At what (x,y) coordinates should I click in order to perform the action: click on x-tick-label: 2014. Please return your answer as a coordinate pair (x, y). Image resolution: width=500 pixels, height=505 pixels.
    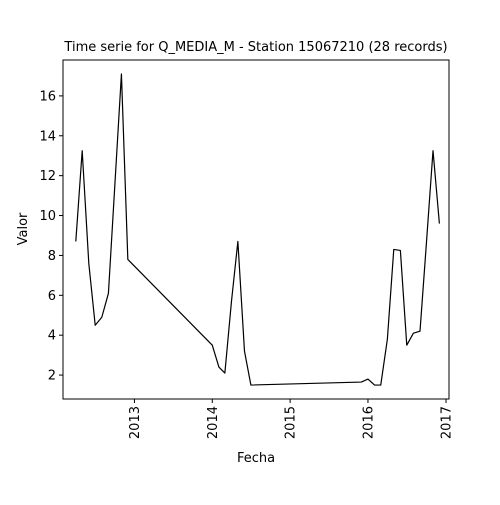
    Looking at the image, I should click on (213, 422).